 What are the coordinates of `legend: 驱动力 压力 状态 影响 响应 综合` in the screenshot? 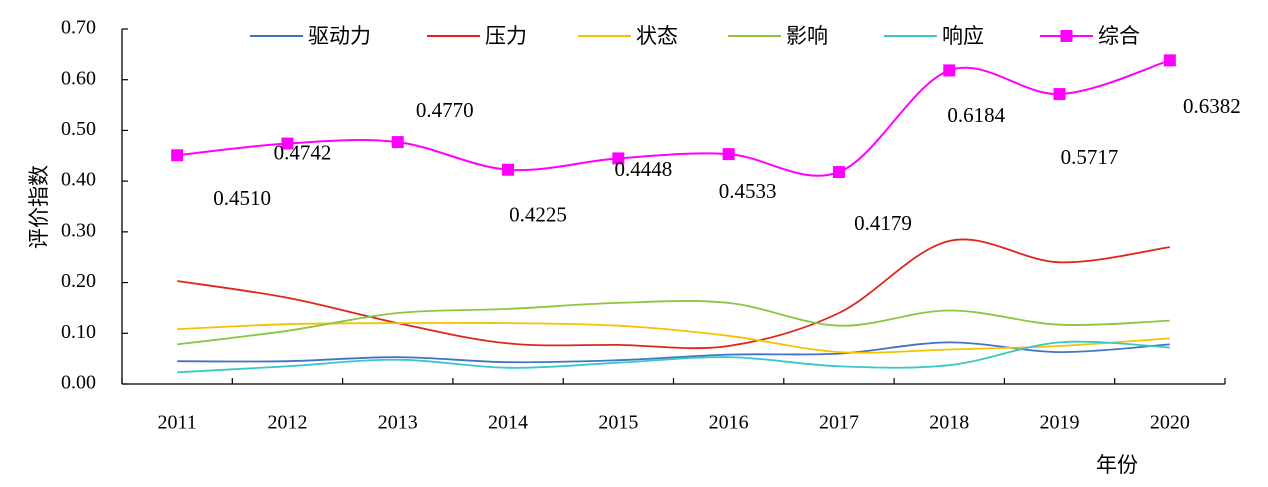 It's located at (695, 36).